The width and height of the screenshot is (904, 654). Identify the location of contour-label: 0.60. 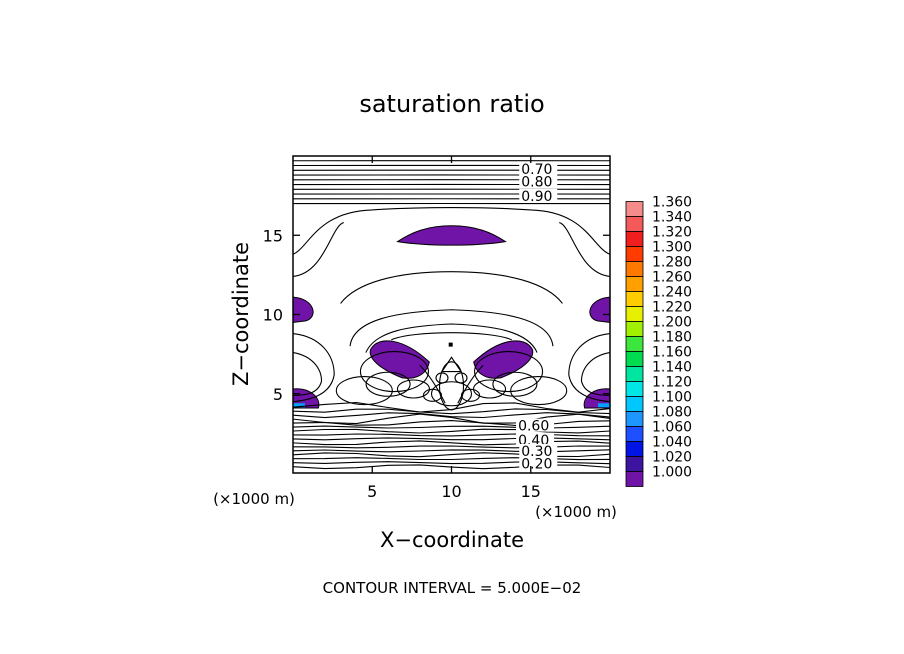
(533, 427).